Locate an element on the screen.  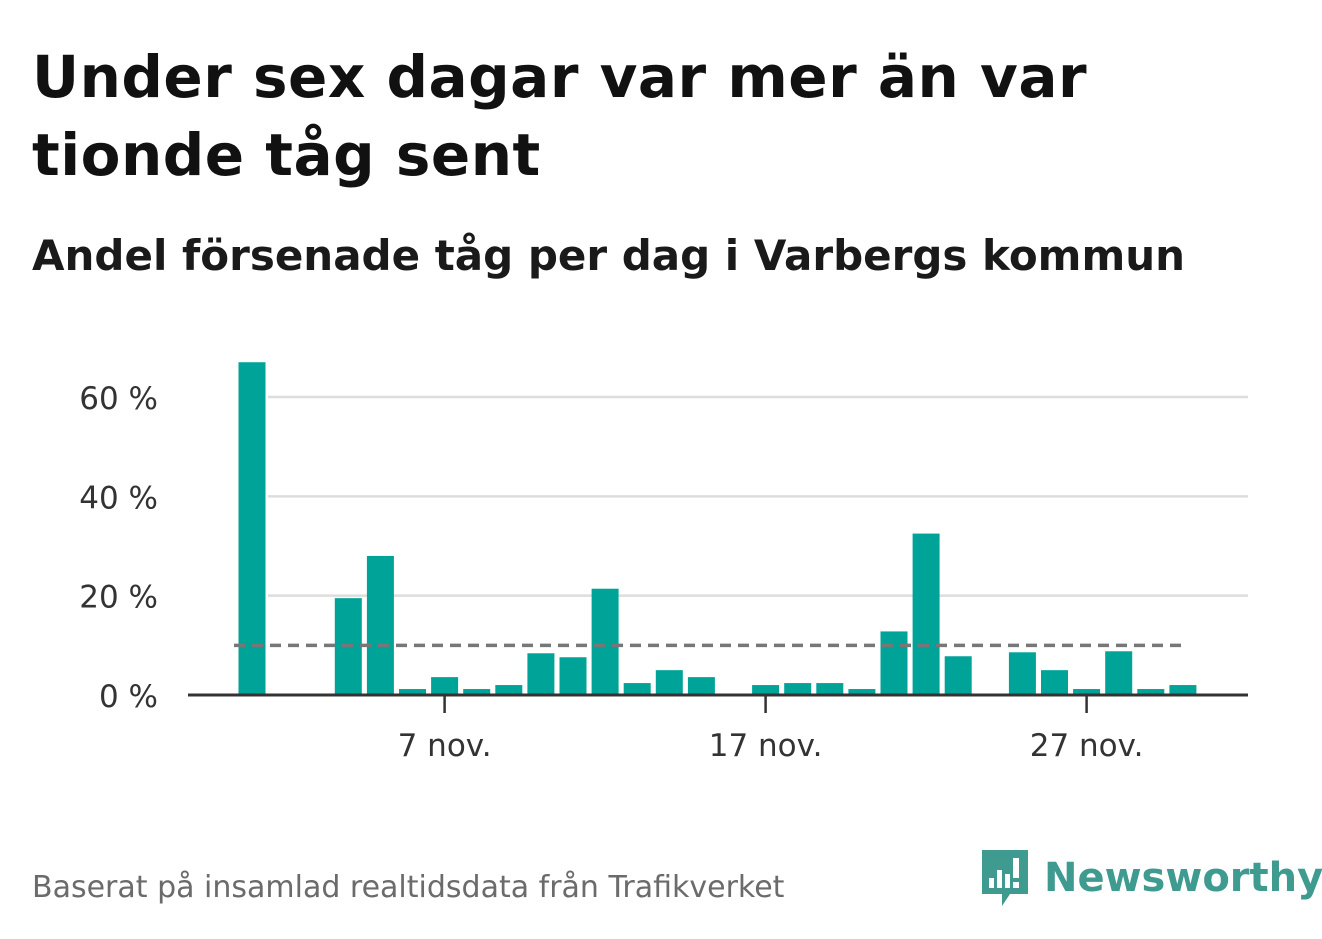
newsworthy-logo-icon is located at coordinates (1005, 878).